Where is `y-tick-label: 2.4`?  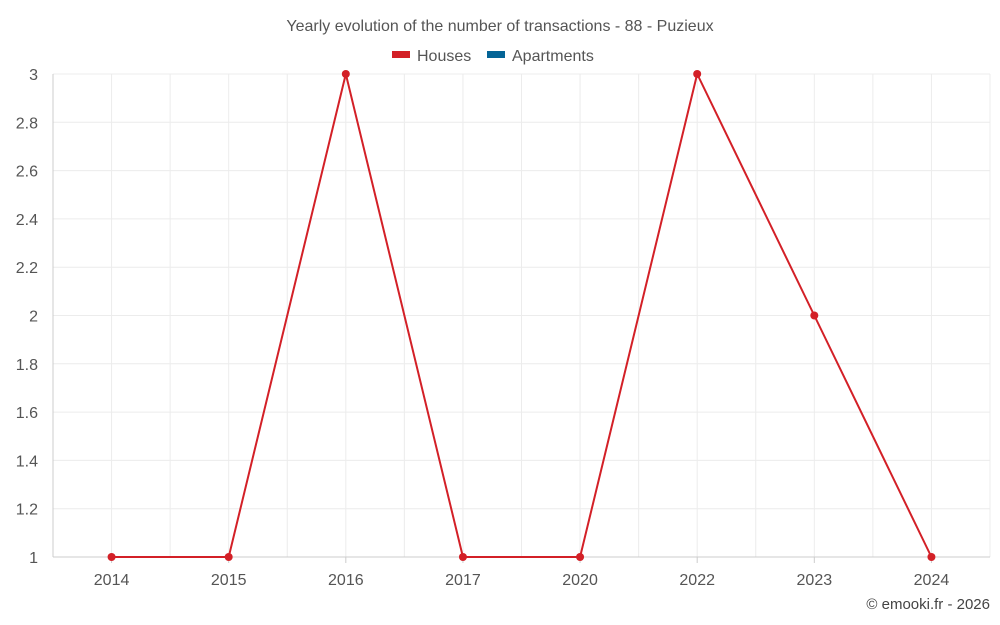
y-tick-label: 2.4 is located at coordinates (27, 220).